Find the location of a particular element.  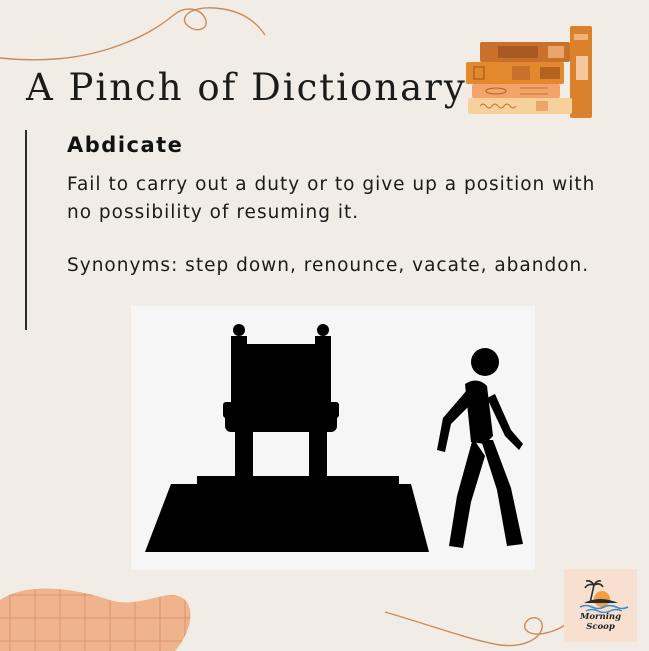

top-swirl-line is located at coordinates (133, 34).